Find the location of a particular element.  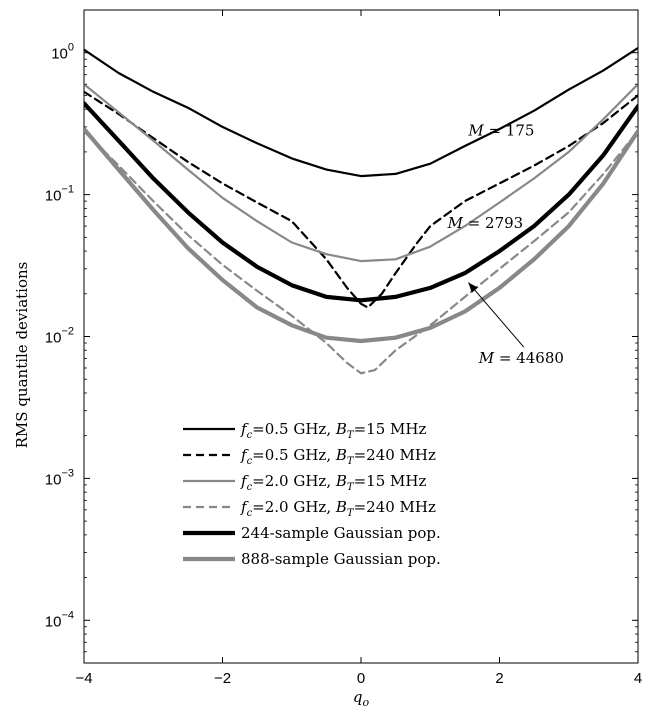

x-axis-label: qo is located at coordinates (361, 698).